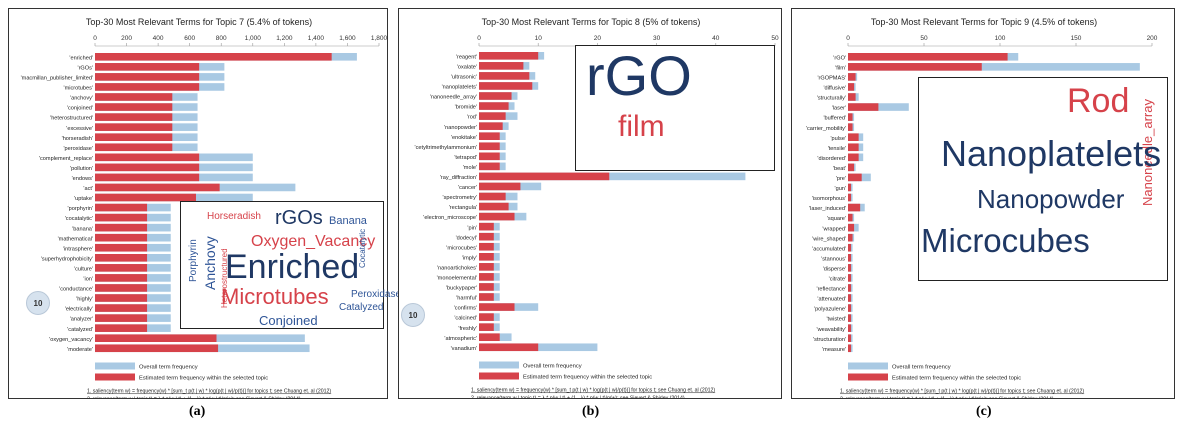 The width and height of the screenshot is (1180, 425). I want to click on term-label: 'electron_microscope', so click(450, 218).